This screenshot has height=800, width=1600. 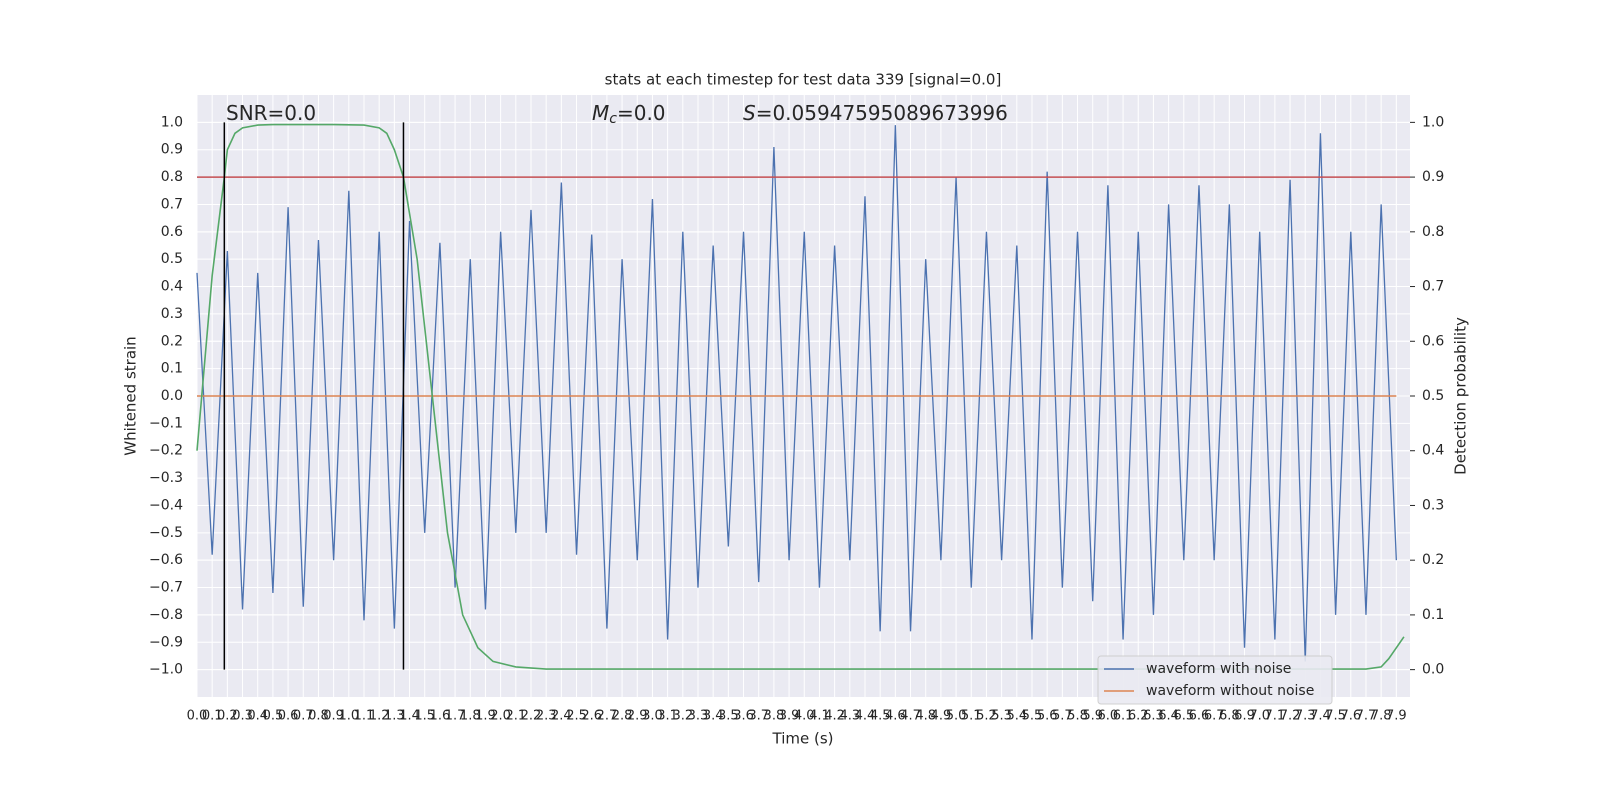 What do you see at coordinates (576, 716) in the screenshot?
I see `x-tick-label: 2.5` at bounding box center [576, 716].